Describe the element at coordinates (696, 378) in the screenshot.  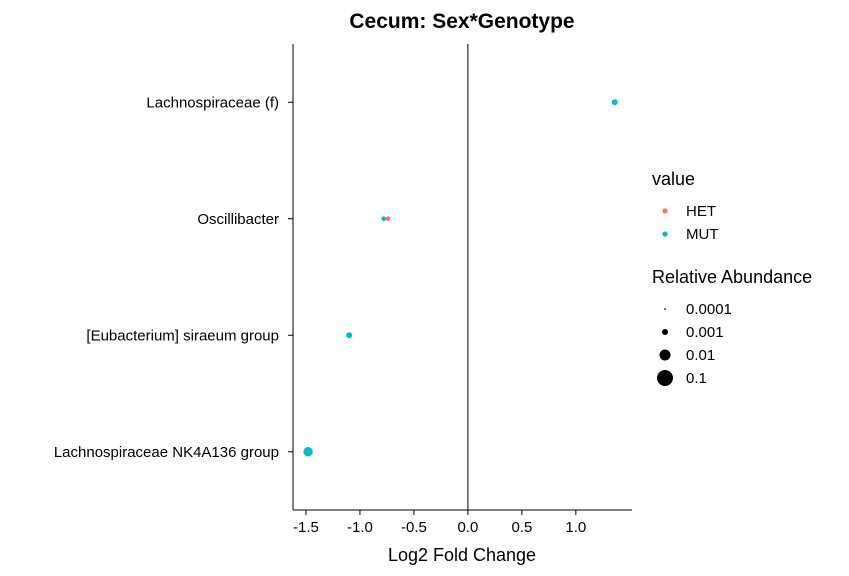
I see `legend-size-label: 0.1` at that location.